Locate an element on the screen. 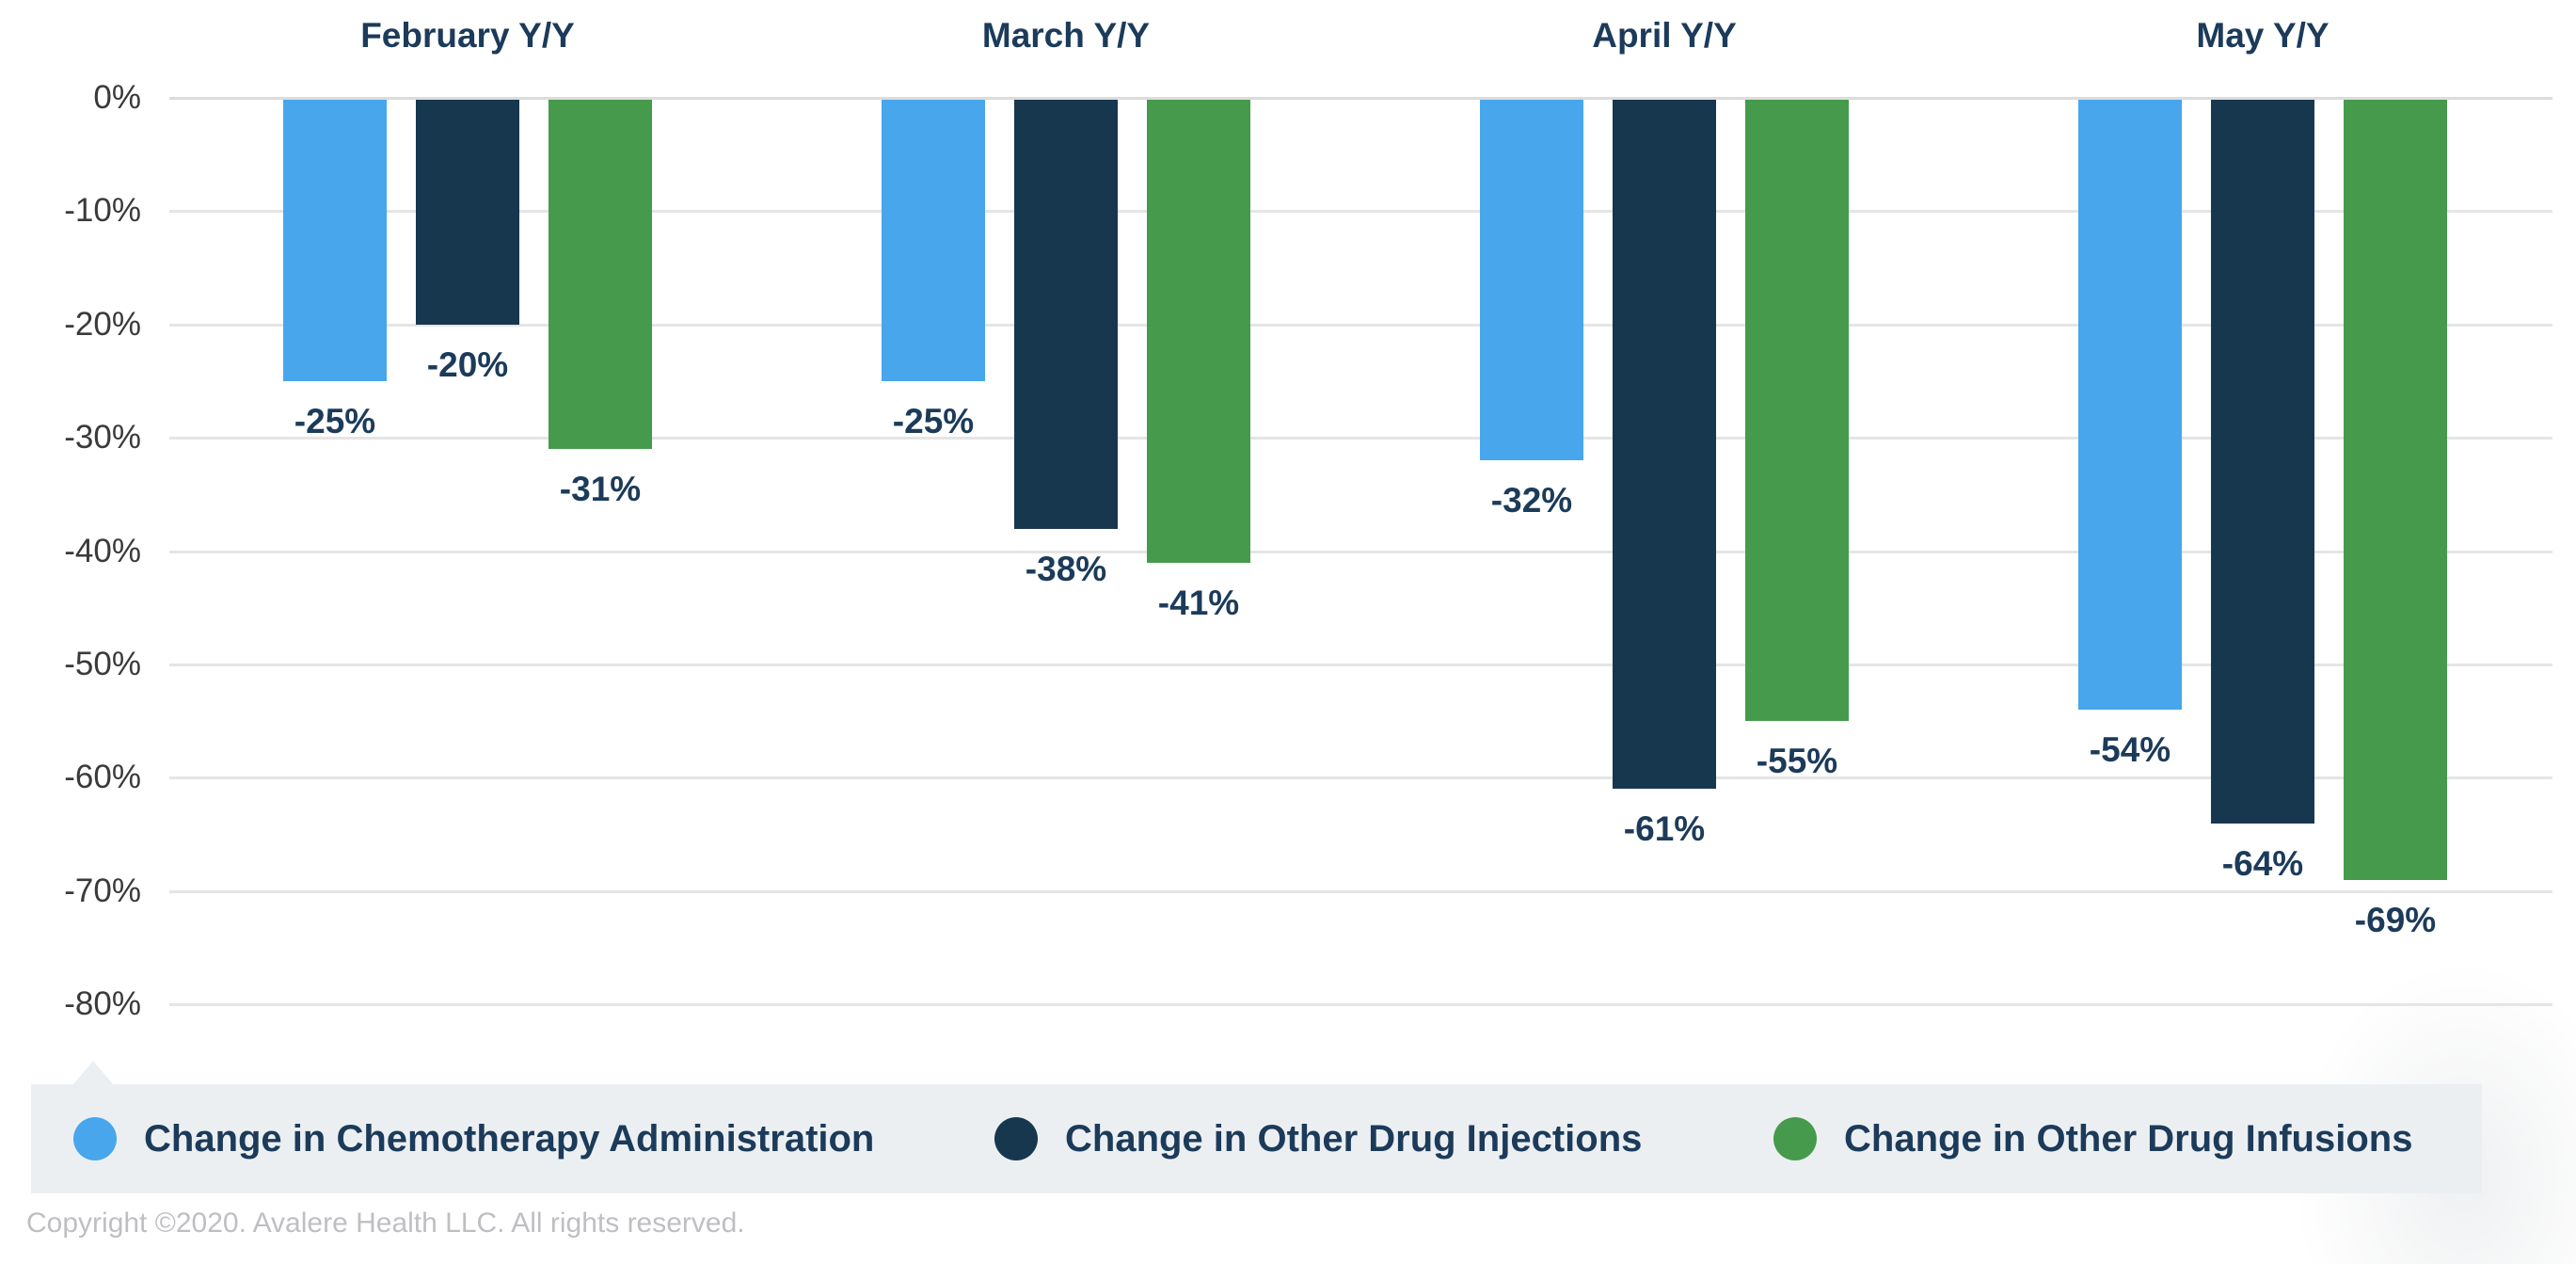 This screenshot has height=1264, width=2576. y-tick-label: -20% is located at coordinates (103, 324).